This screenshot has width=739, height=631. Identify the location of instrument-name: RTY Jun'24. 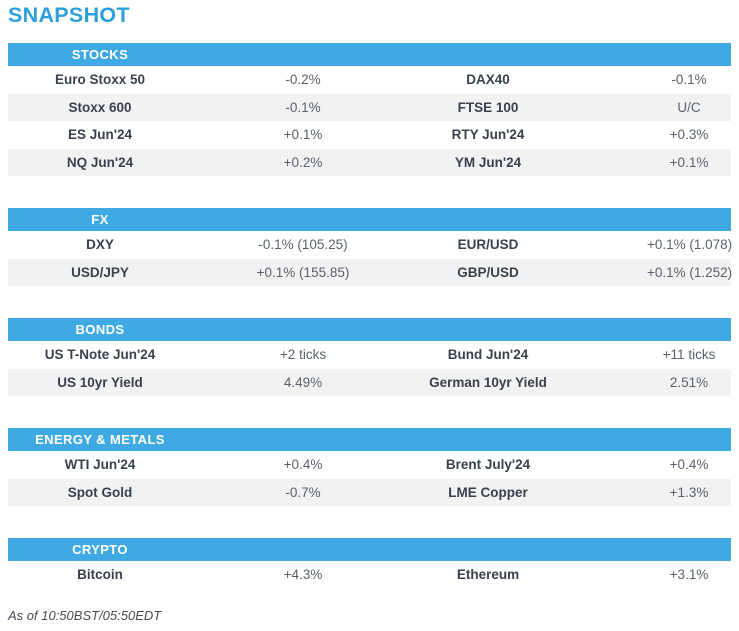
(488, 134).